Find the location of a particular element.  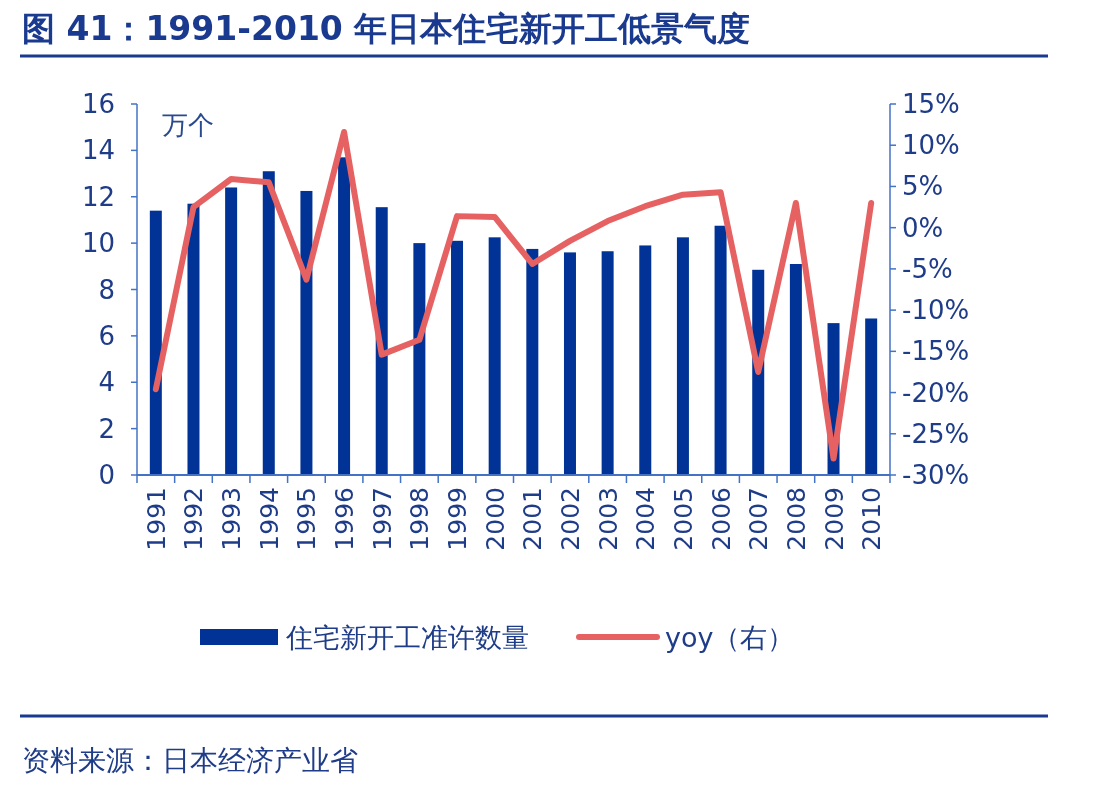

x-tick-label: 2002 is located at coordinates (570, 519).